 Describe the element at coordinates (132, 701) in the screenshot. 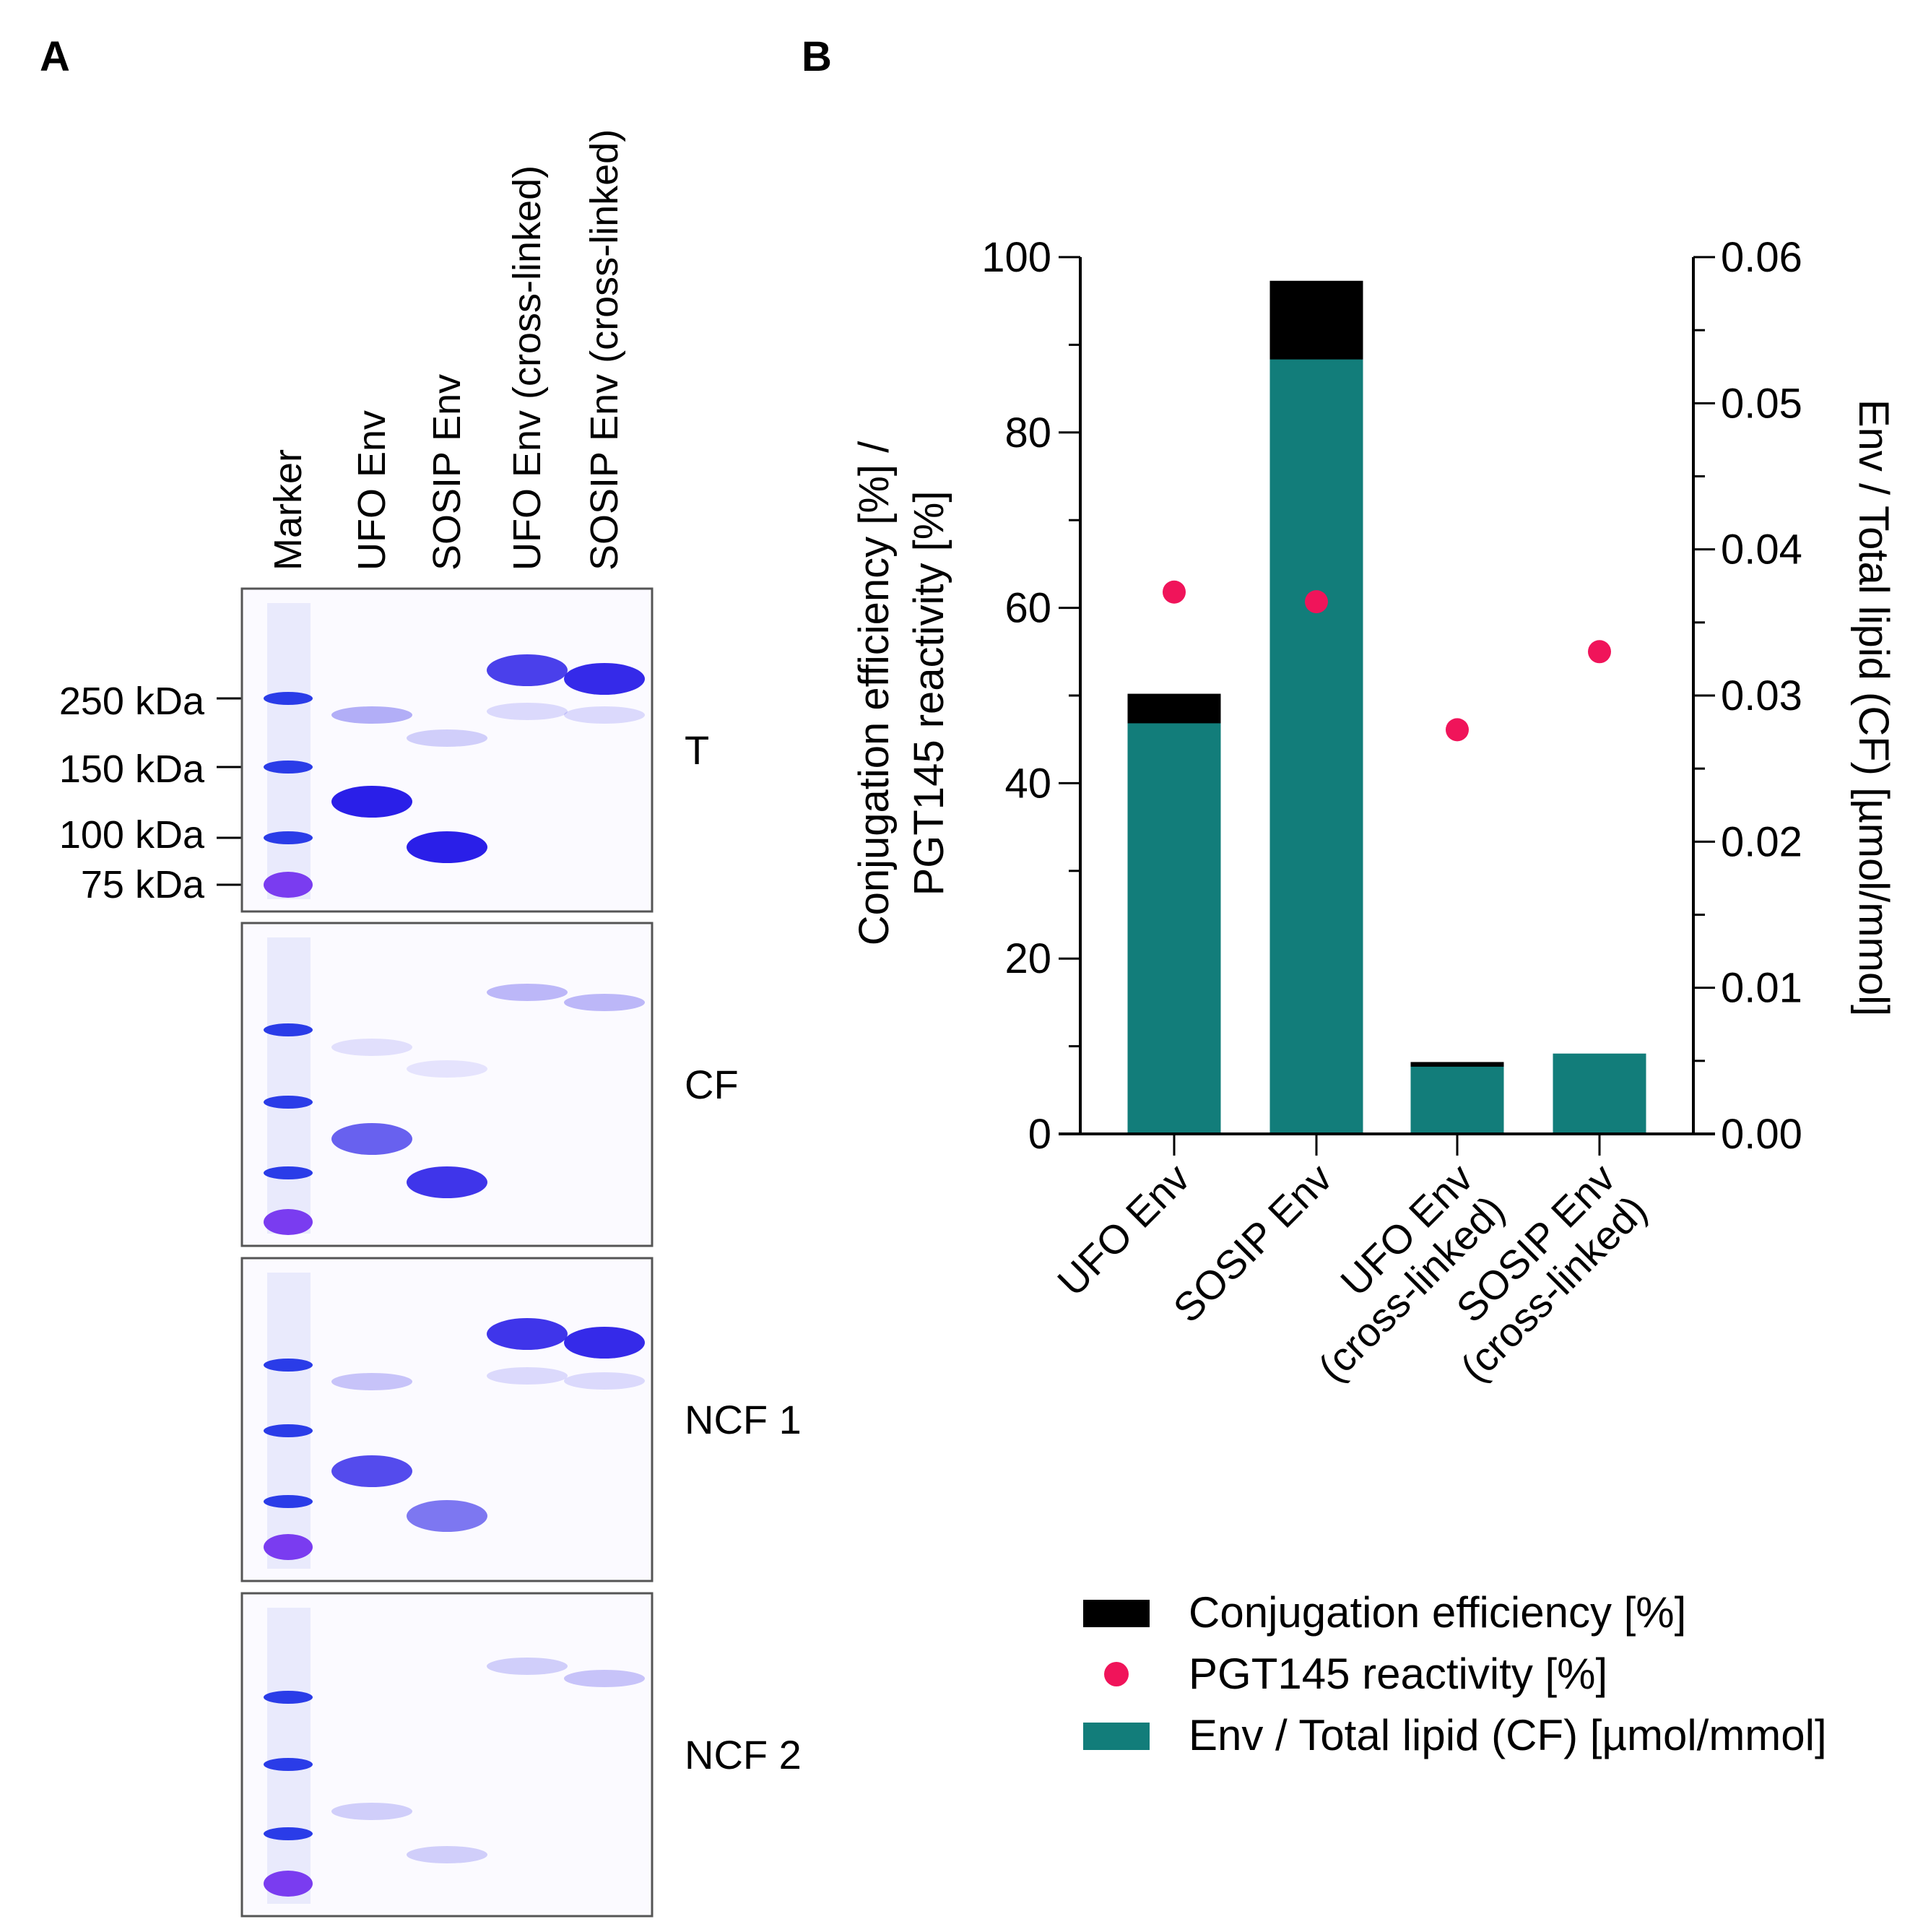

I see `marker-label: 250 kDa` at that location.